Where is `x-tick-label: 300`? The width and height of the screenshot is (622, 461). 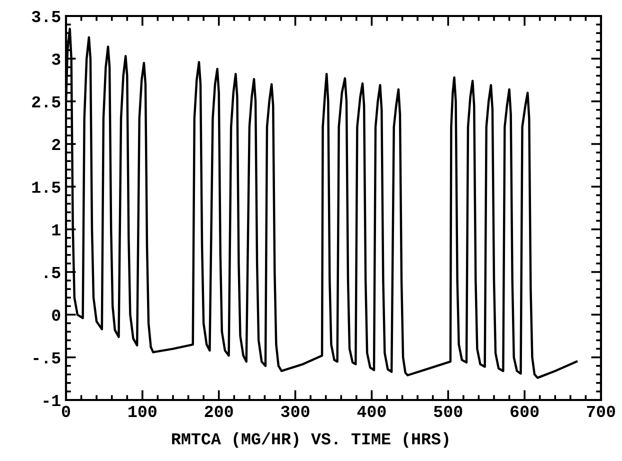
x-tick-label: 300 is located at coordinates (295, 412).